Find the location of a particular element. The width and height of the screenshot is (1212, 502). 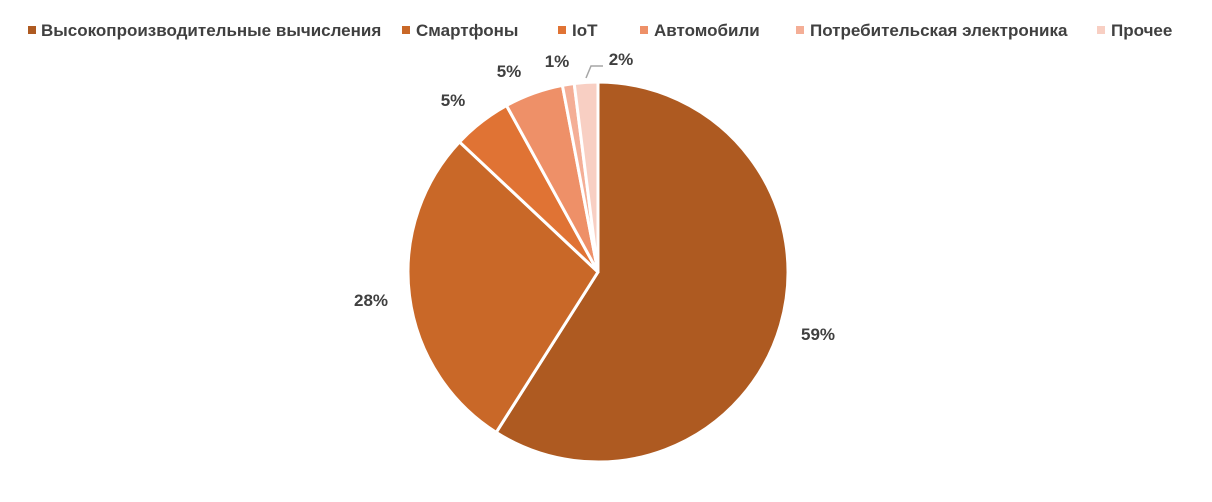

legend-label-smartphones: Смартфоны is located at coordinates (467, 30).